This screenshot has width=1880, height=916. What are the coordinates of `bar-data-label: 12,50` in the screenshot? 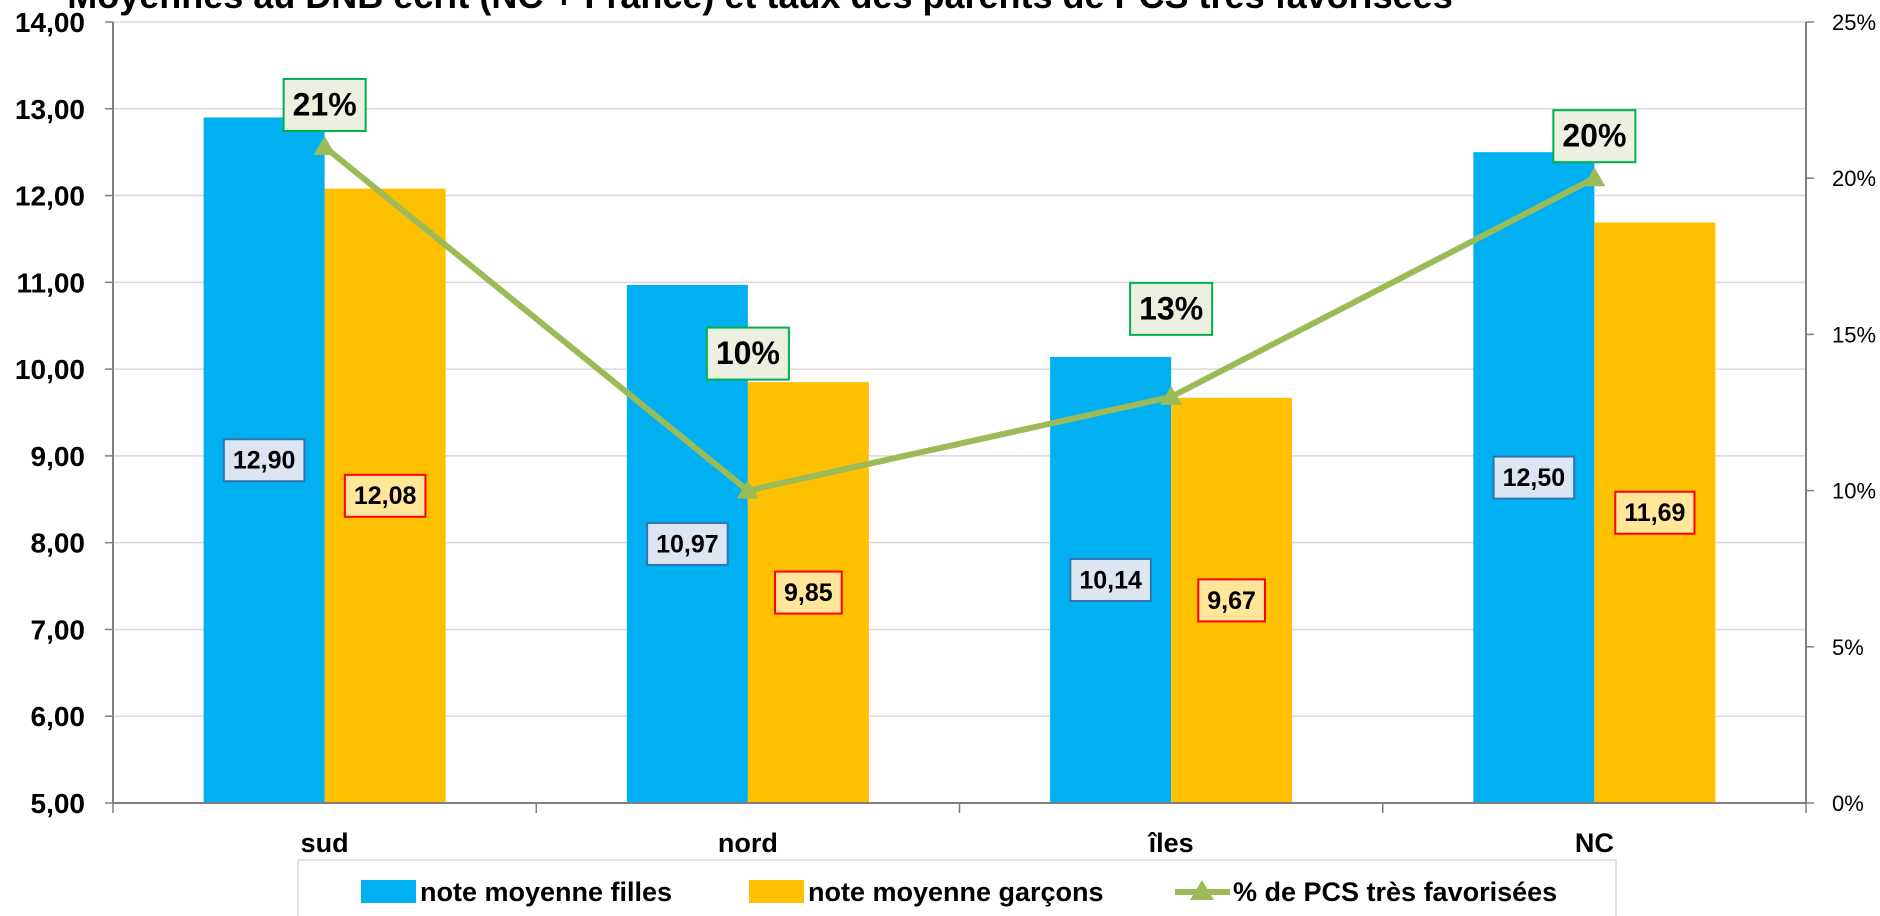 It's located at (1534, 478).